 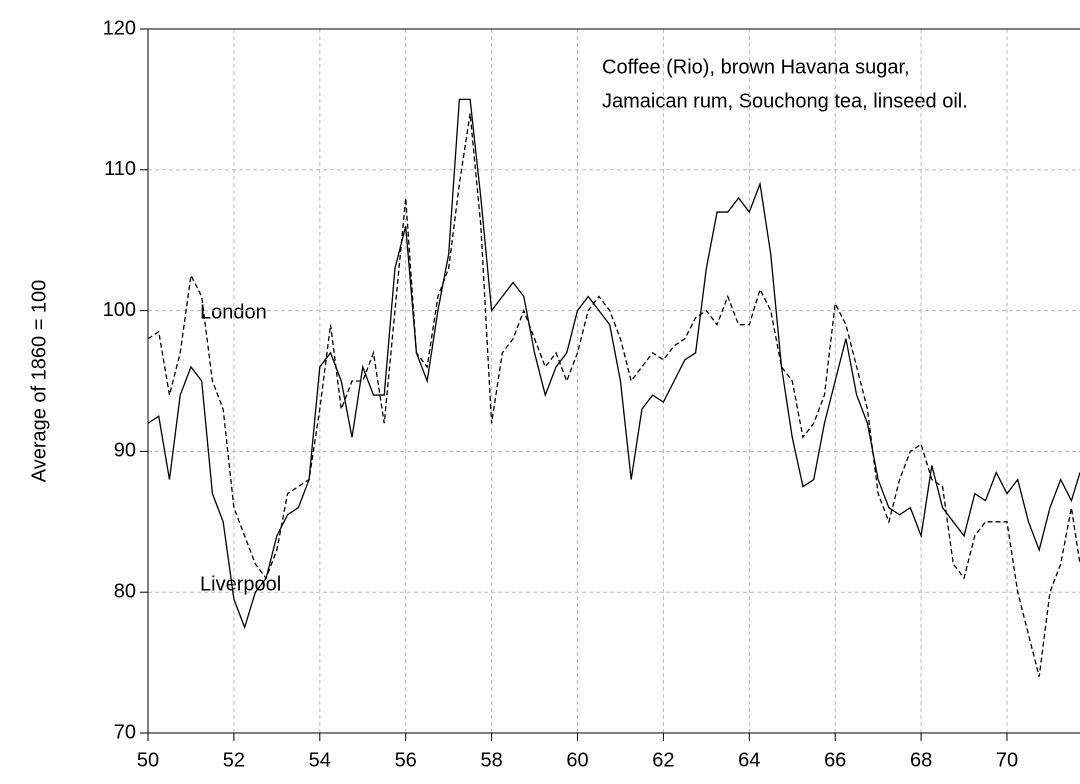 What do you see at coordinates (39, 381) in the screenshot?
I see `y-axis-label: Average of 1860 = 100` at bounding box center [39, 381].